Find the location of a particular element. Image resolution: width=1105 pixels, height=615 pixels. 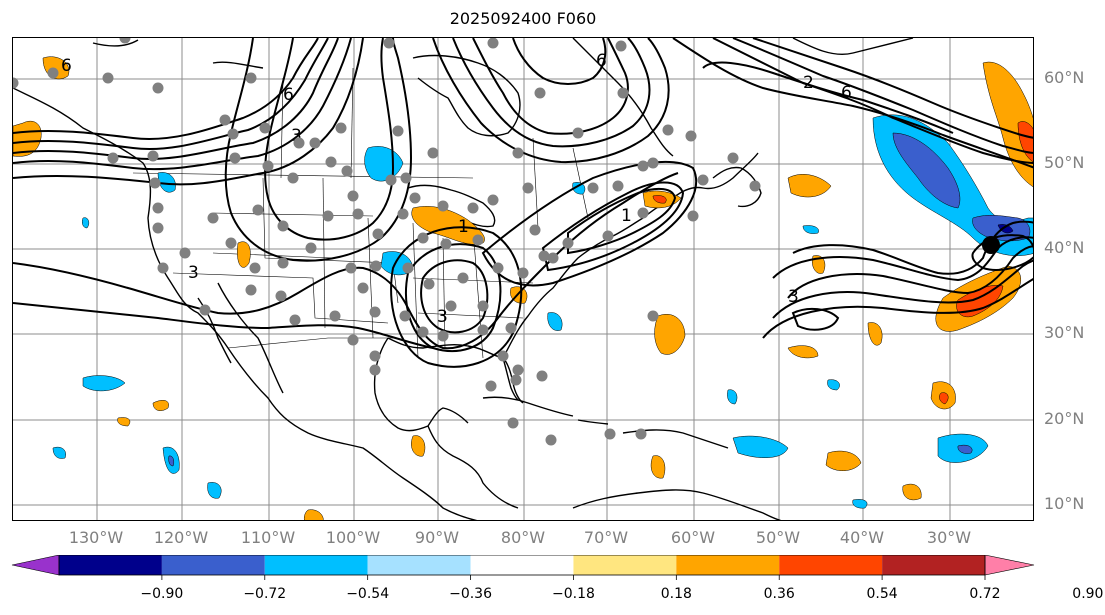

colorbar-tick-label: −0.36 is located at coordinates (470, 594).